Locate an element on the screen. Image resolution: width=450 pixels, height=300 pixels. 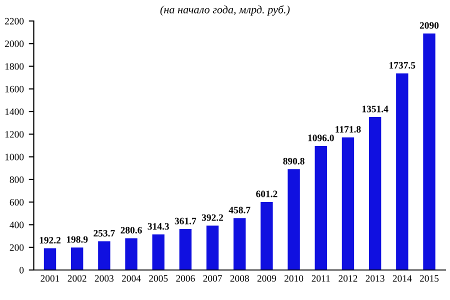
data-label: 458.7 is located at coordinates (239, 210).